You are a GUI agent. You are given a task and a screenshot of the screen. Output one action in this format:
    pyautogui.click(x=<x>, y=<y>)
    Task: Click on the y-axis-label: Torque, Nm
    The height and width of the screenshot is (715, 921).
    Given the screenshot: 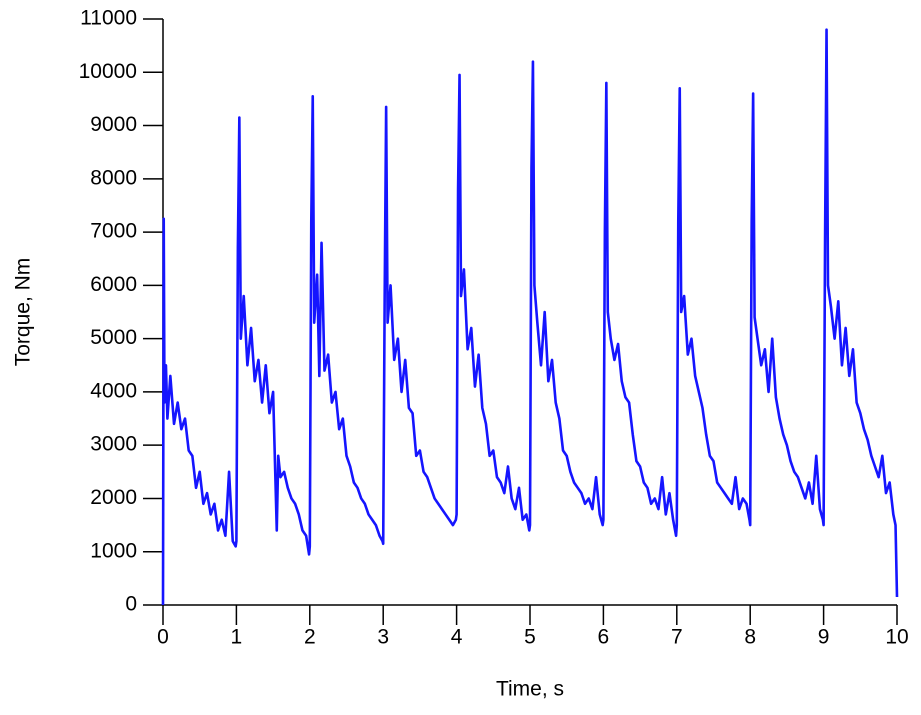 What is the action you would take?
    pyautogui.click(x=23, y=312)
    